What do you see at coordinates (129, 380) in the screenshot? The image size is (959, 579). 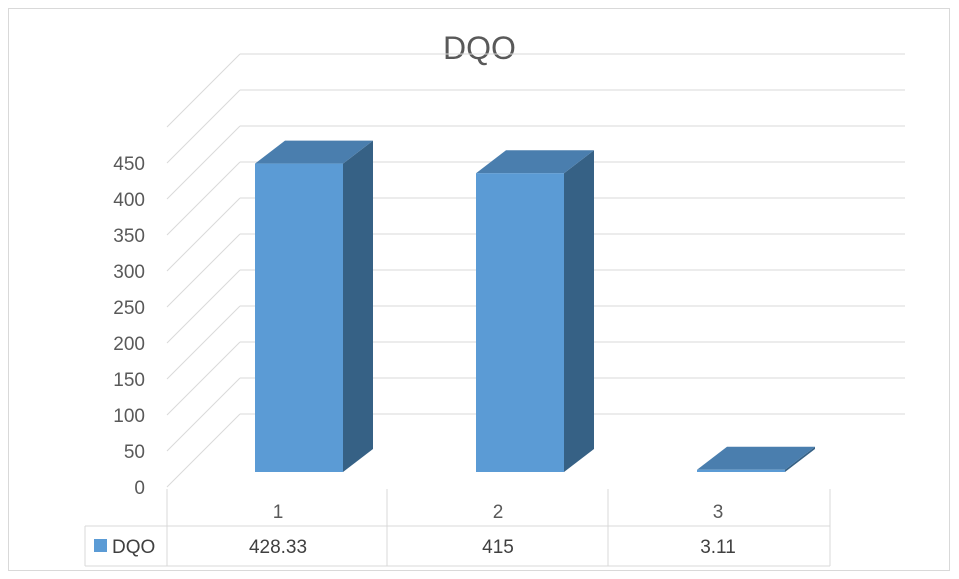 I see `y-tick-label: 150` at bounding box center [129, 380].